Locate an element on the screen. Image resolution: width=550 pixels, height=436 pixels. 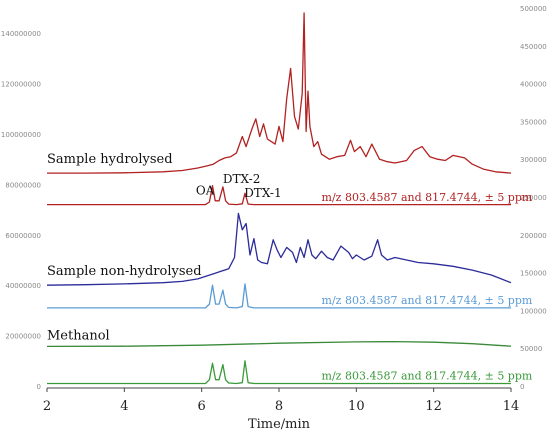
x-axis-ticks: 2 4 6 8 10 12 14 is located at coordinates (281, 401).